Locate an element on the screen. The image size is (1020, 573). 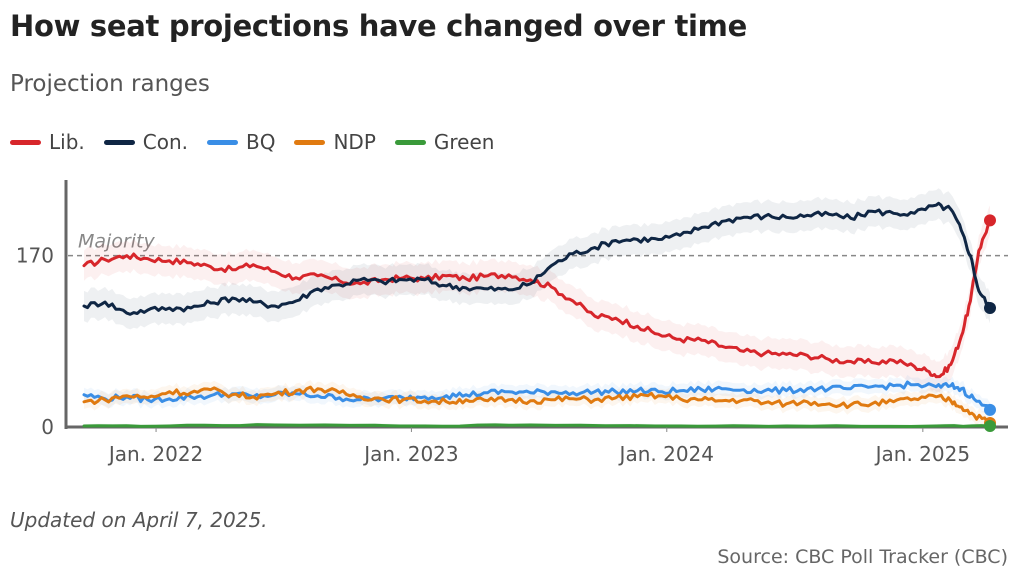
projection-band-bq is located at coordinates (537, 395).